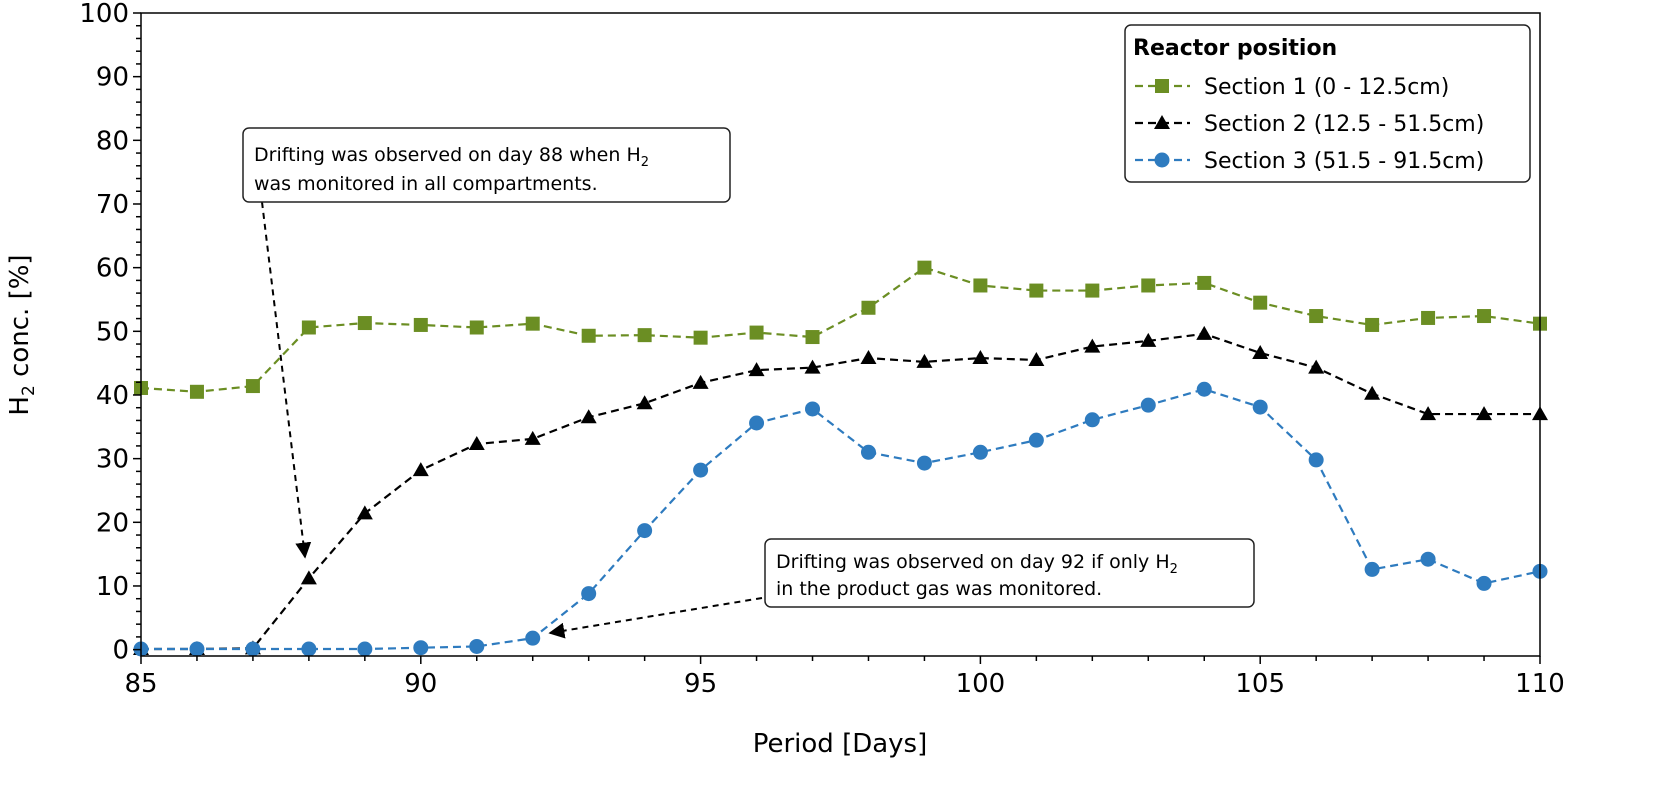 The width and height of the screenshot is (1654, 806). I want to click on y-tick-label: 100, so click(104, 14).